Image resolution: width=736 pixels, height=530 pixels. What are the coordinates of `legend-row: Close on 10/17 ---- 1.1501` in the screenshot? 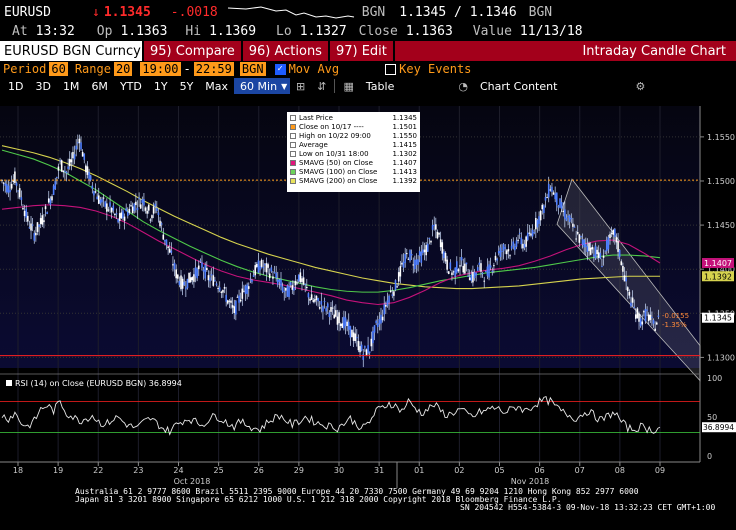 It's located at (353, 127).